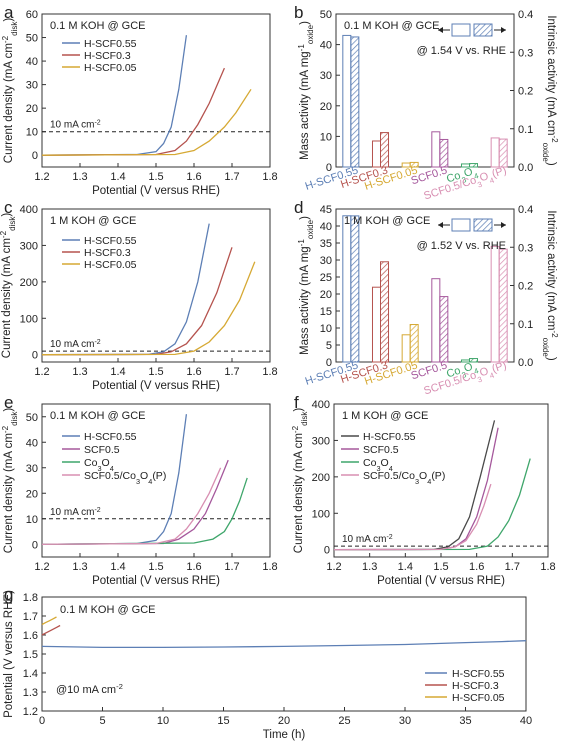 Image resolution: width=570 pixels, height=741 pixels. What do you see at coordinates (193, 177) in the screenshot?
I see `x-tick-label-a: 1.6` at bounding box center [193, 177].